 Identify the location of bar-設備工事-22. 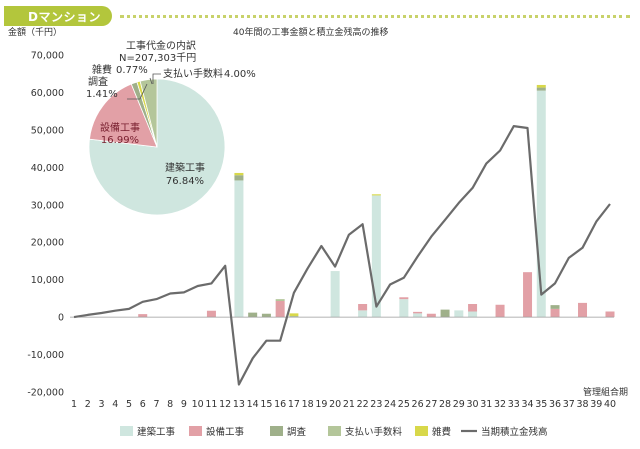
(363, 307).